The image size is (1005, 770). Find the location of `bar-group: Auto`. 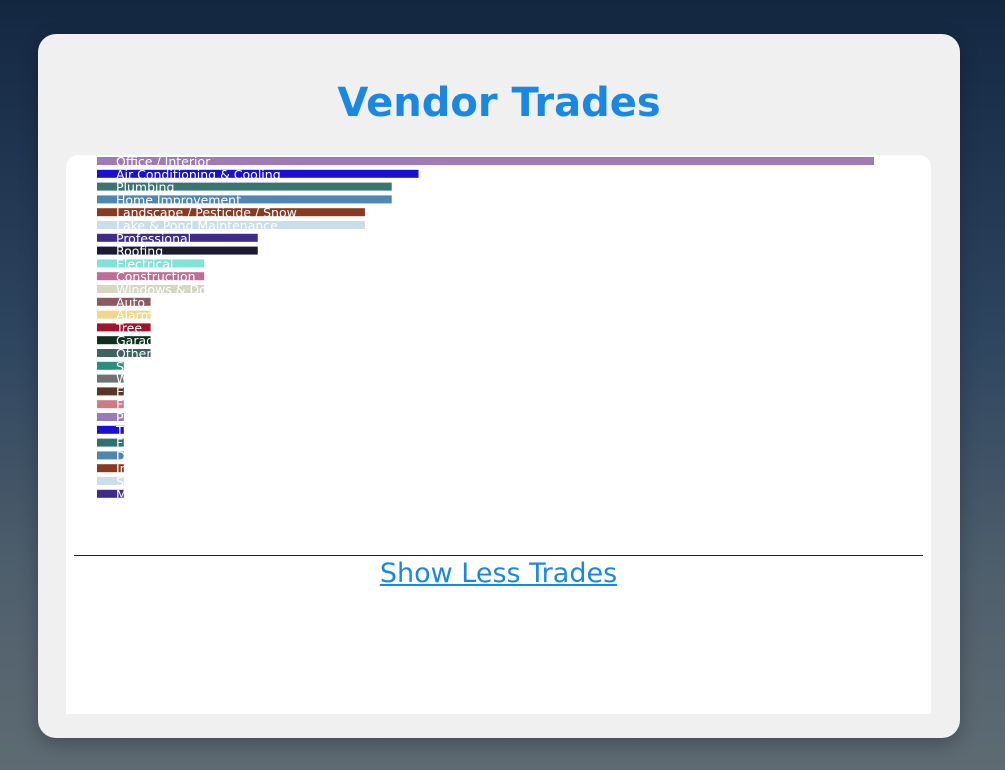

bar-group: Auto is located at coordinates (124, 302).